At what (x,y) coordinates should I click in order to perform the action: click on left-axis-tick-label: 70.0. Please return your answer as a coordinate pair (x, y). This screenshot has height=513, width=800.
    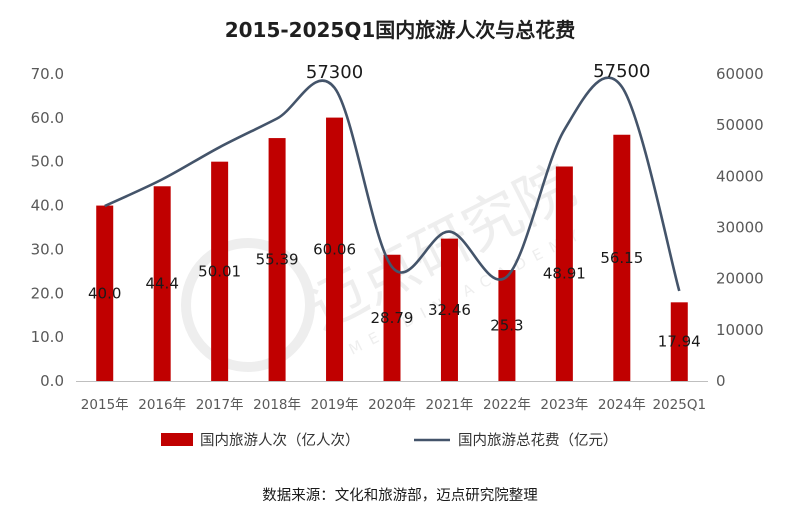
    Looking at the image, I should click on (47, 74).